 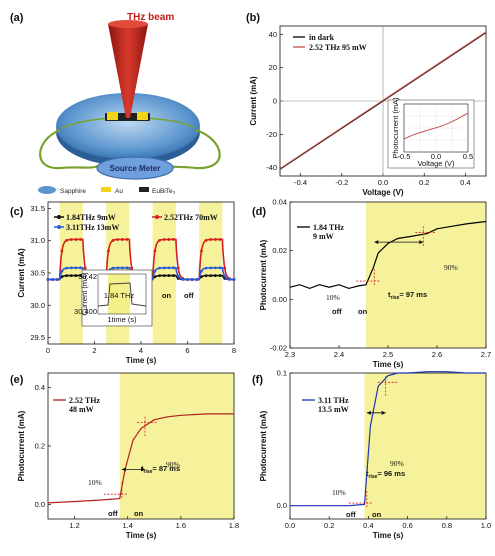 I want to click on x-tick-label: 2.4, so click(x=339, y=354).